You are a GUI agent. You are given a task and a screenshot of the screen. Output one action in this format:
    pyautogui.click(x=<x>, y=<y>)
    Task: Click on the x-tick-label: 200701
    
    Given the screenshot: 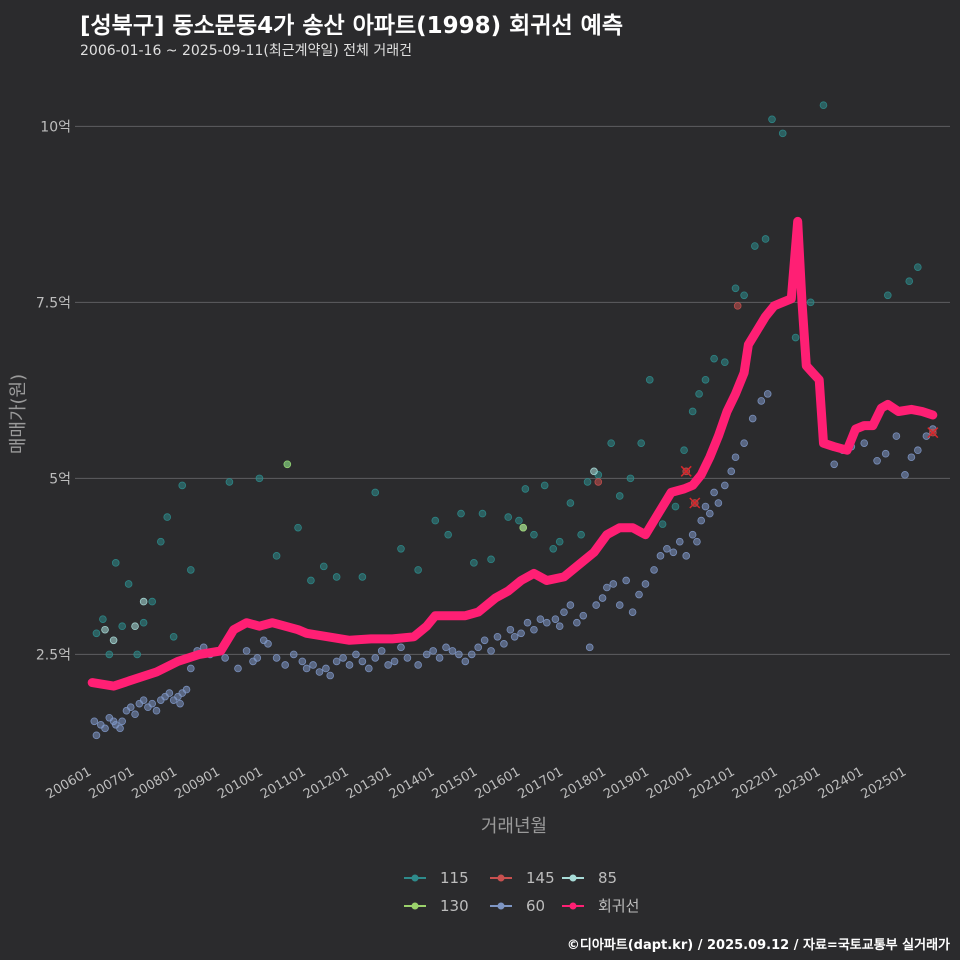 What is the action you would take?
    pyautogui.click(x=112, y=783)
    